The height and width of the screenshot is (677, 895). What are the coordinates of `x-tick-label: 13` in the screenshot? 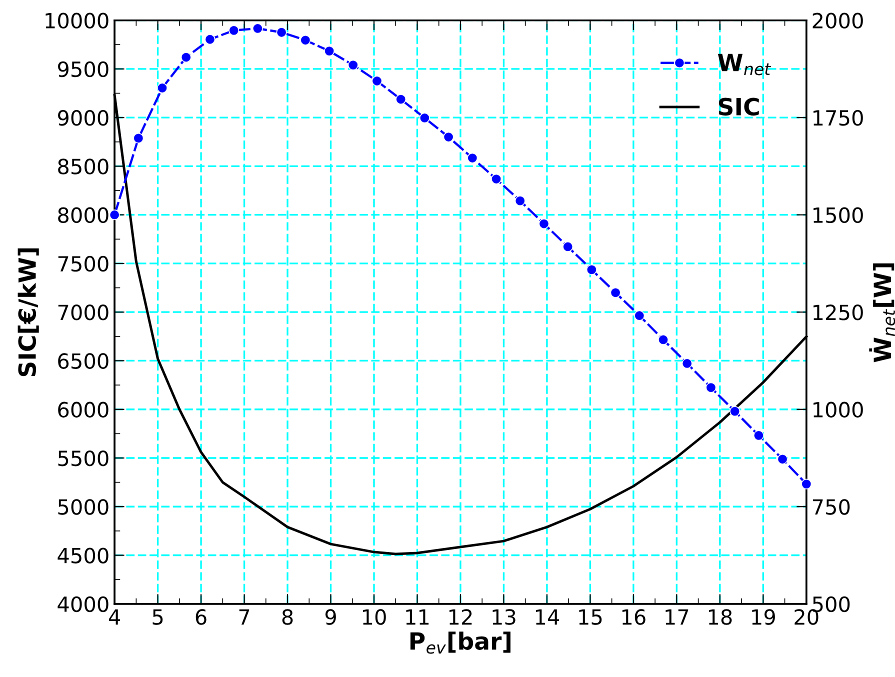 It's located at (504, 617).